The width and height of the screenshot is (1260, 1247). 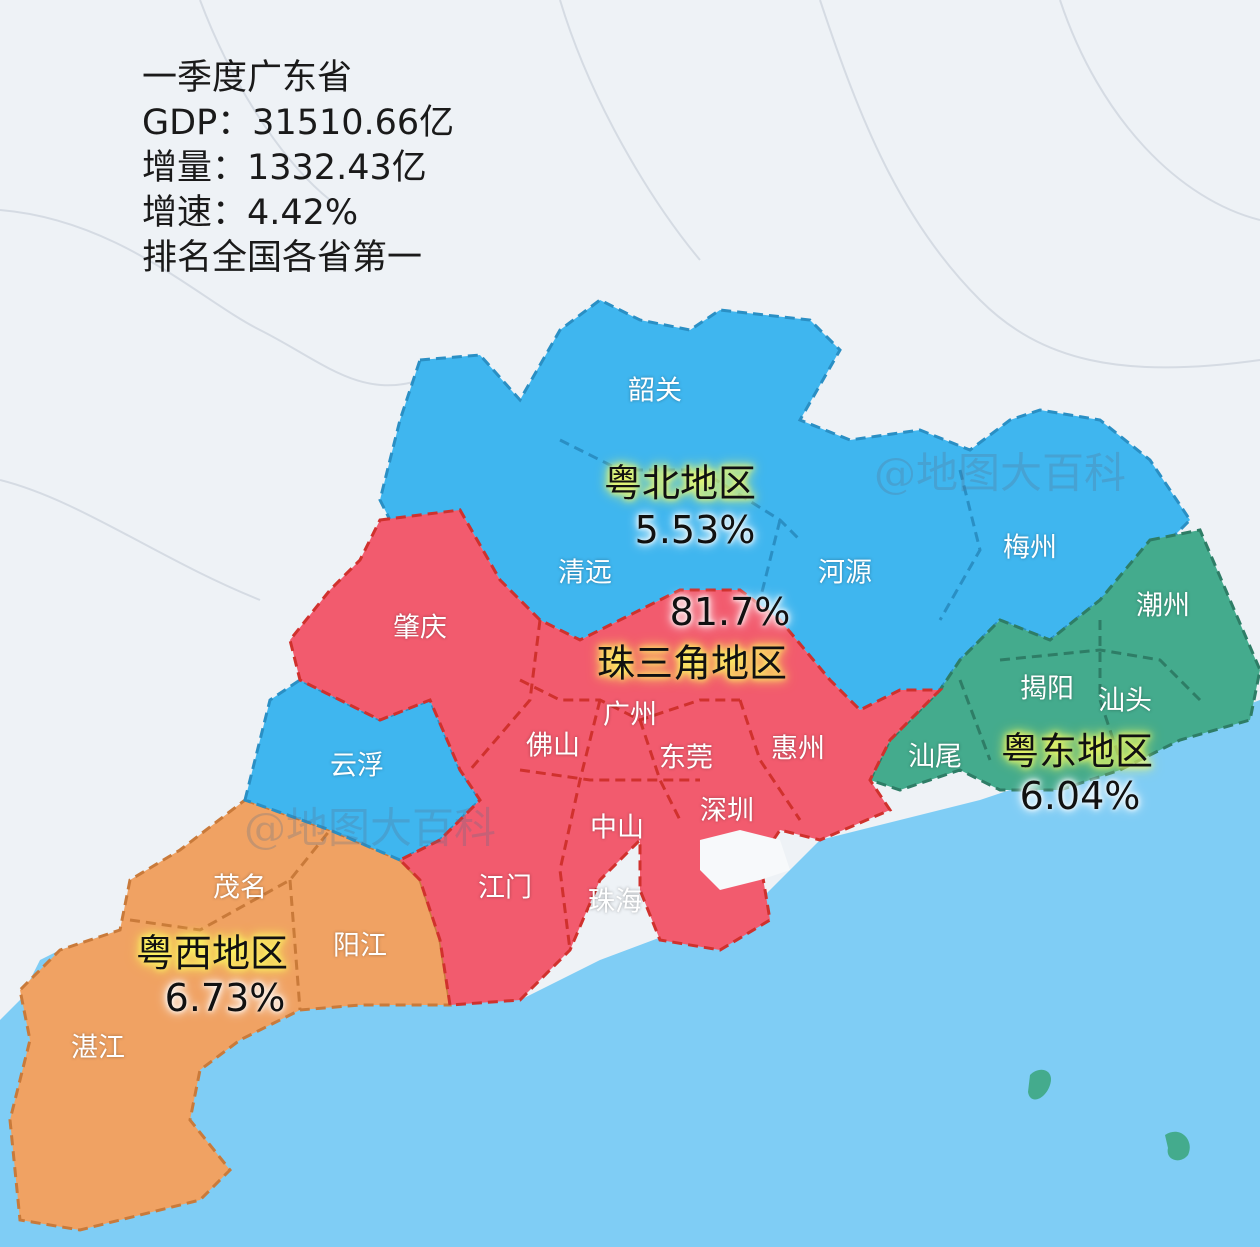 What do you see at coordinates (212, 953) in the screenshot?
I see `region-west-name: 粤西地区` at bounding box center [212, 953].